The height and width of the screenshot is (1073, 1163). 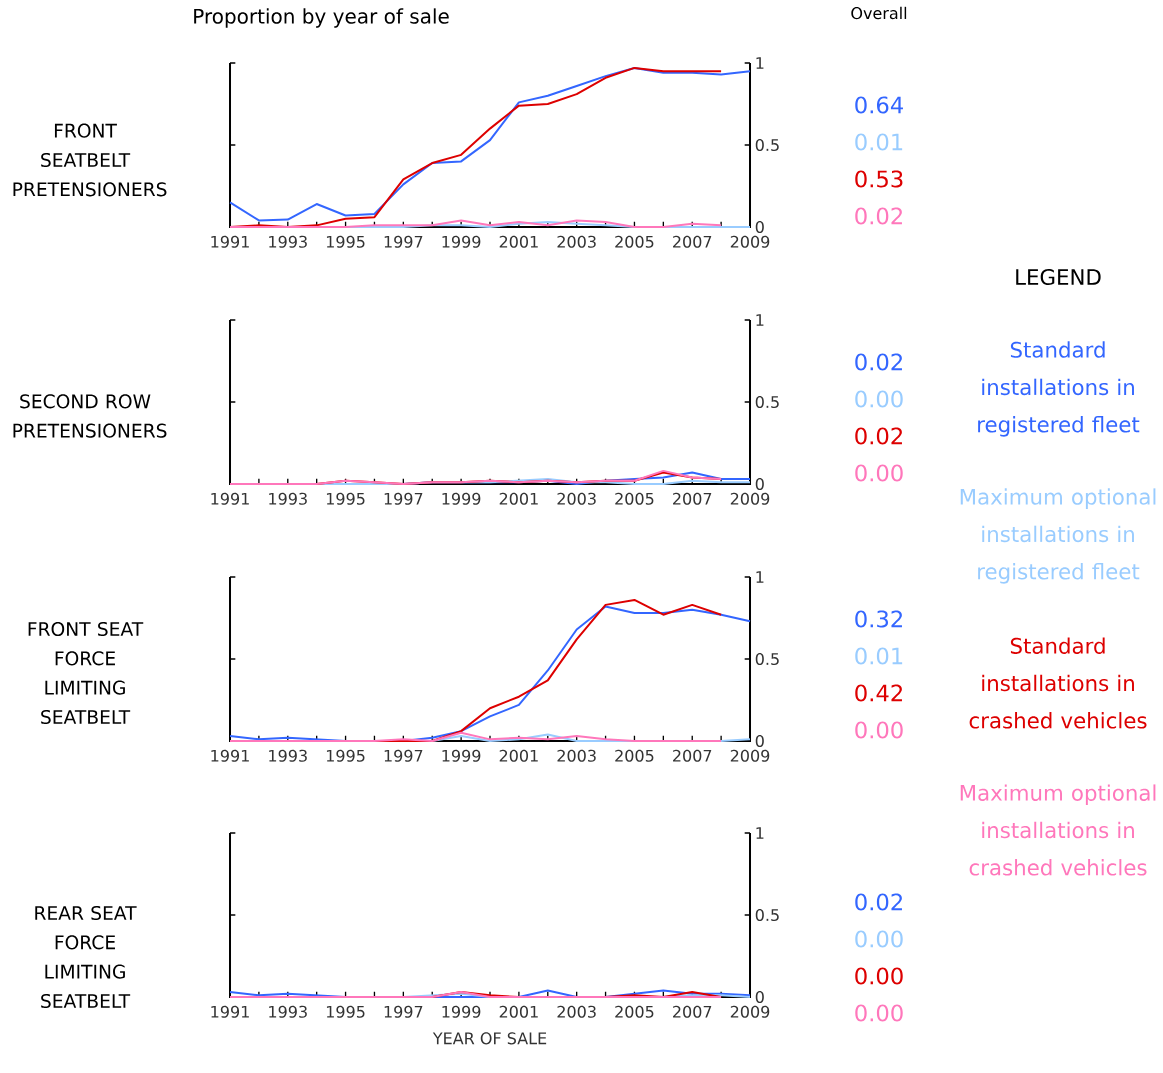 I want to click on y-axis-title: FRONT SEATBELT PRETENSIONERS, so click(x=90, y=160).